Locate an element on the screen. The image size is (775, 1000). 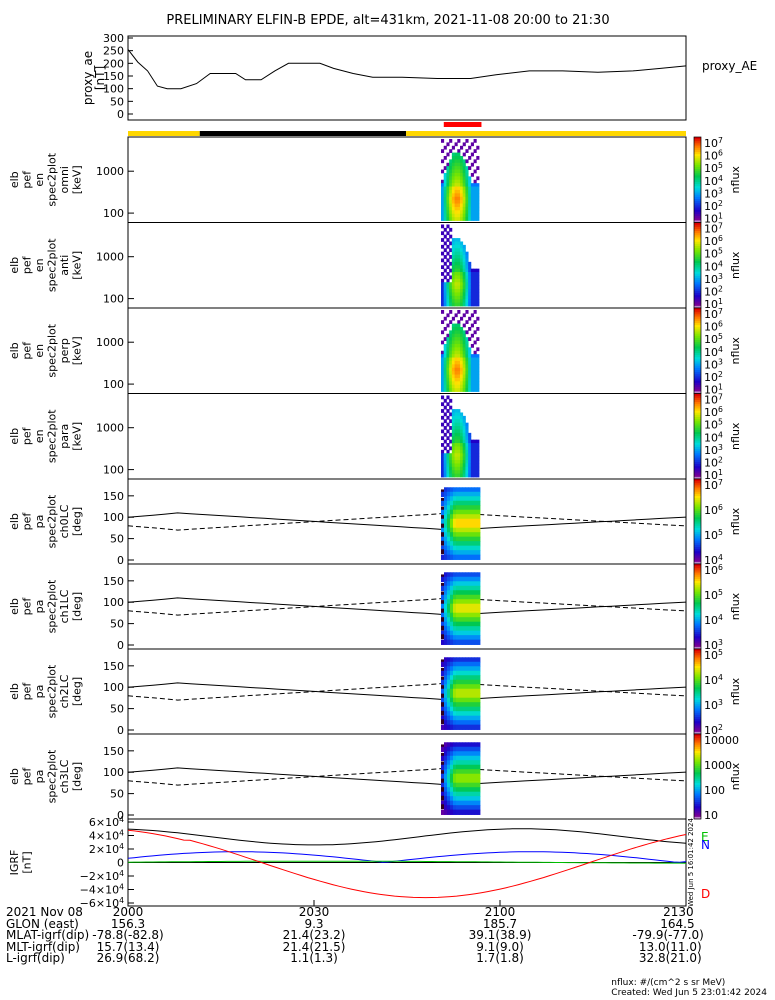
ylabel-line: spec2plot is located at coordinates (52, 691).